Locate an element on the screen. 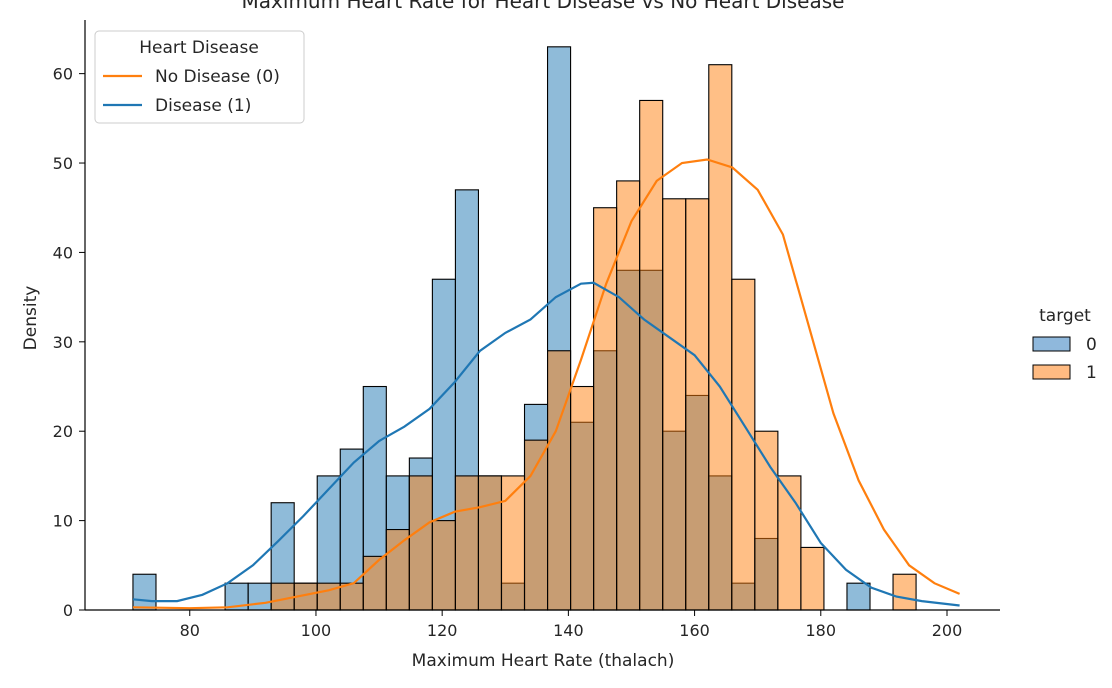 The image size is (1112, 688). legend-frame is located at coordinates (199, 77).